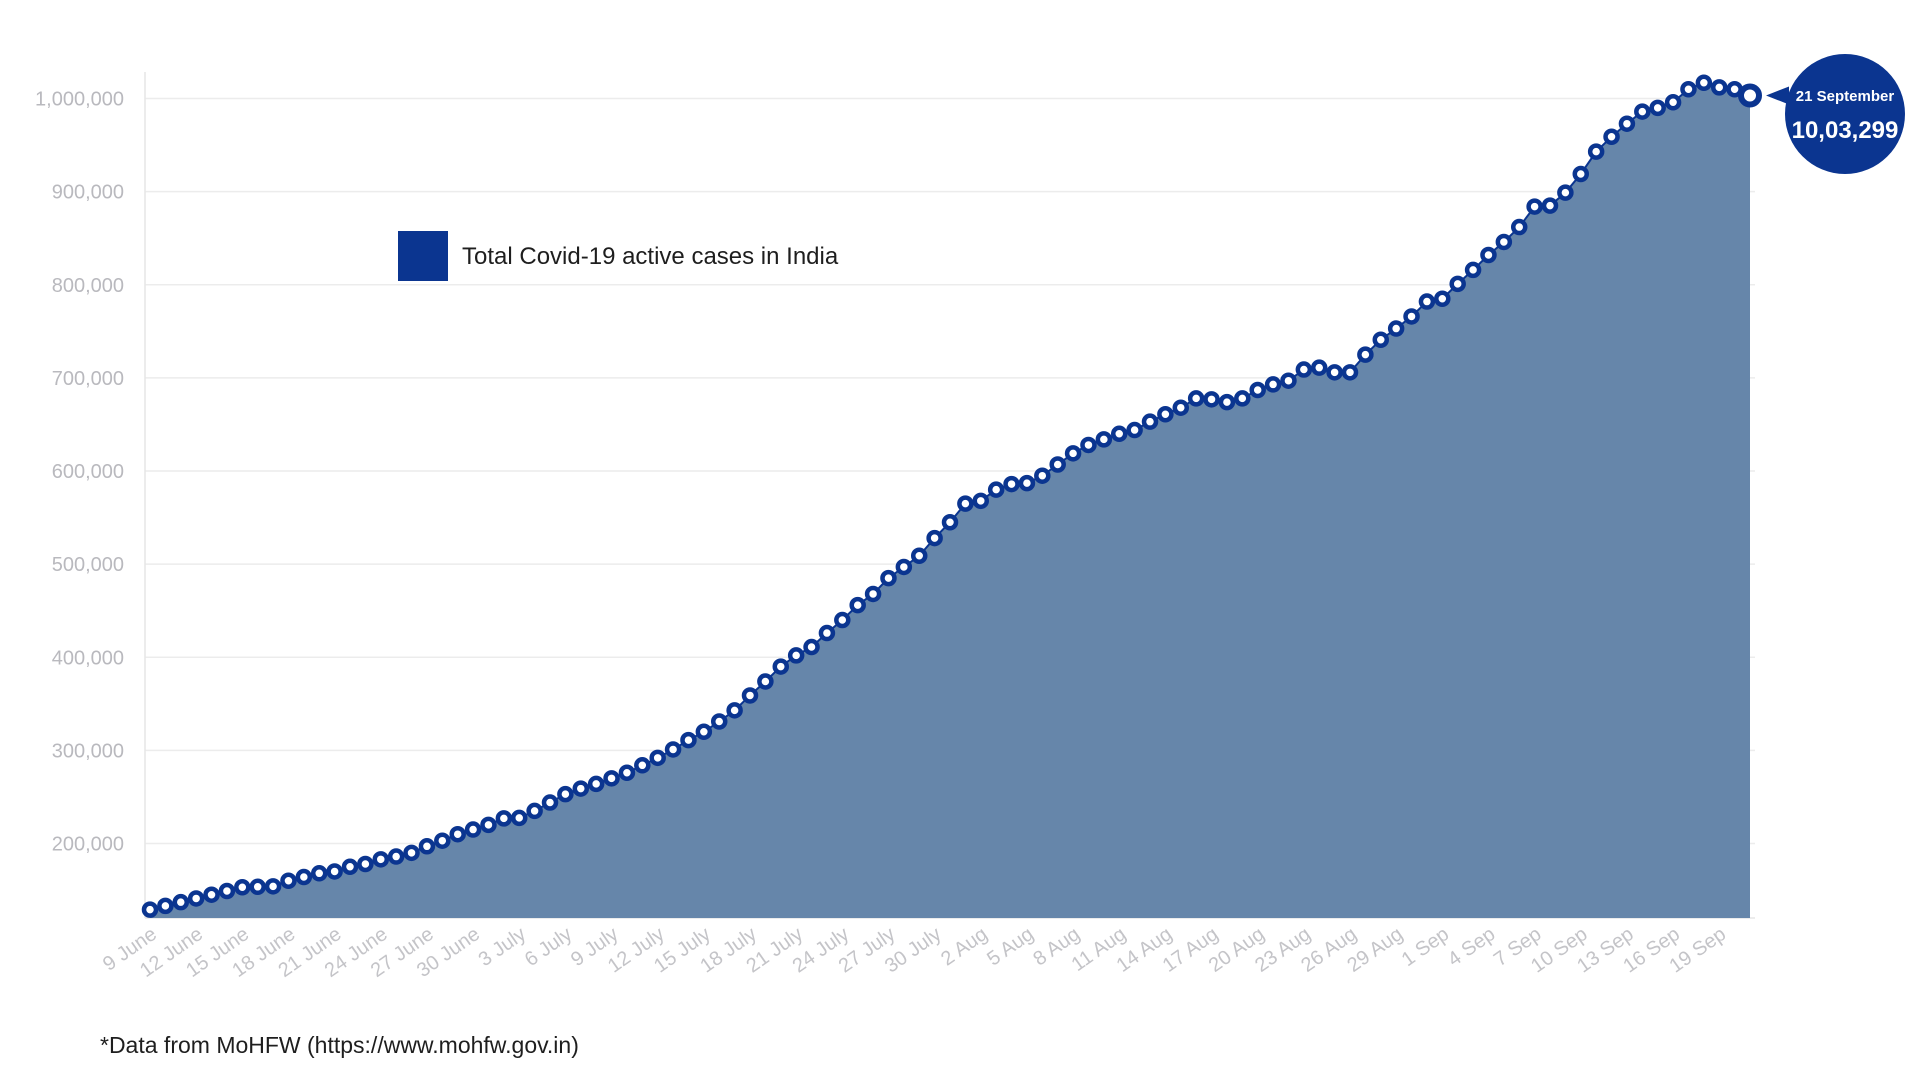 The height and width of the screenshot is (1080, 1920). Describe the element at coordinates (1425, 947) in the screenshot. I see `x-tick-label: 1 Sep` at that location.